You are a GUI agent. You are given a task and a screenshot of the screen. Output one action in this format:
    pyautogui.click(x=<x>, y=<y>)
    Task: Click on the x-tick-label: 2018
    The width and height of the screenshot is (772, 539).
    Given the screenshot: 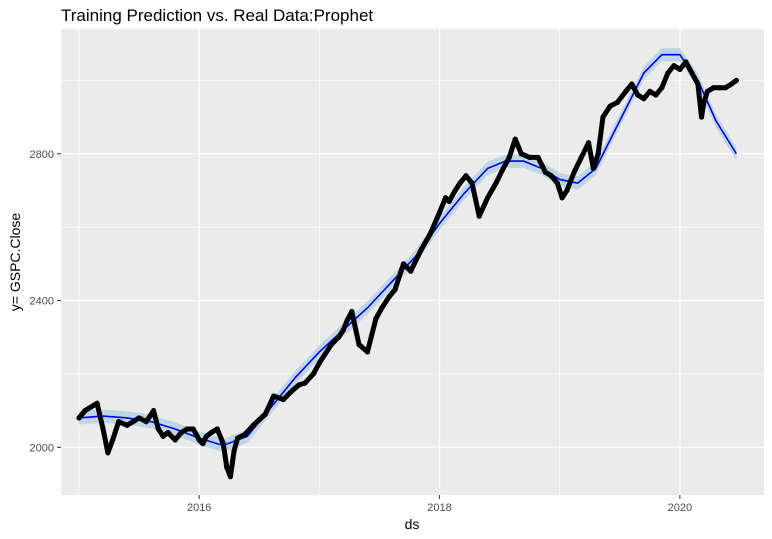 What is the action you would take?
    pyautogui.click(x=439, y=508)
    